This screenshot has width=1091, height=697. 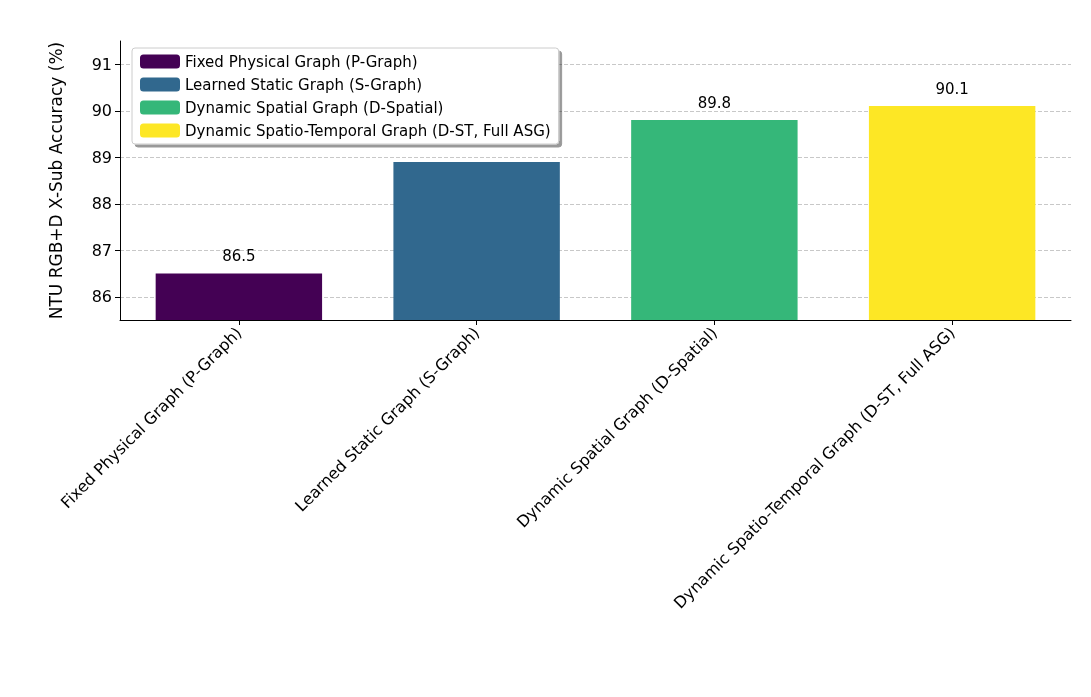 I want to click on legend-label: Dynamic Spatial Graph (D-Spatial), so click(x=314, y=107).